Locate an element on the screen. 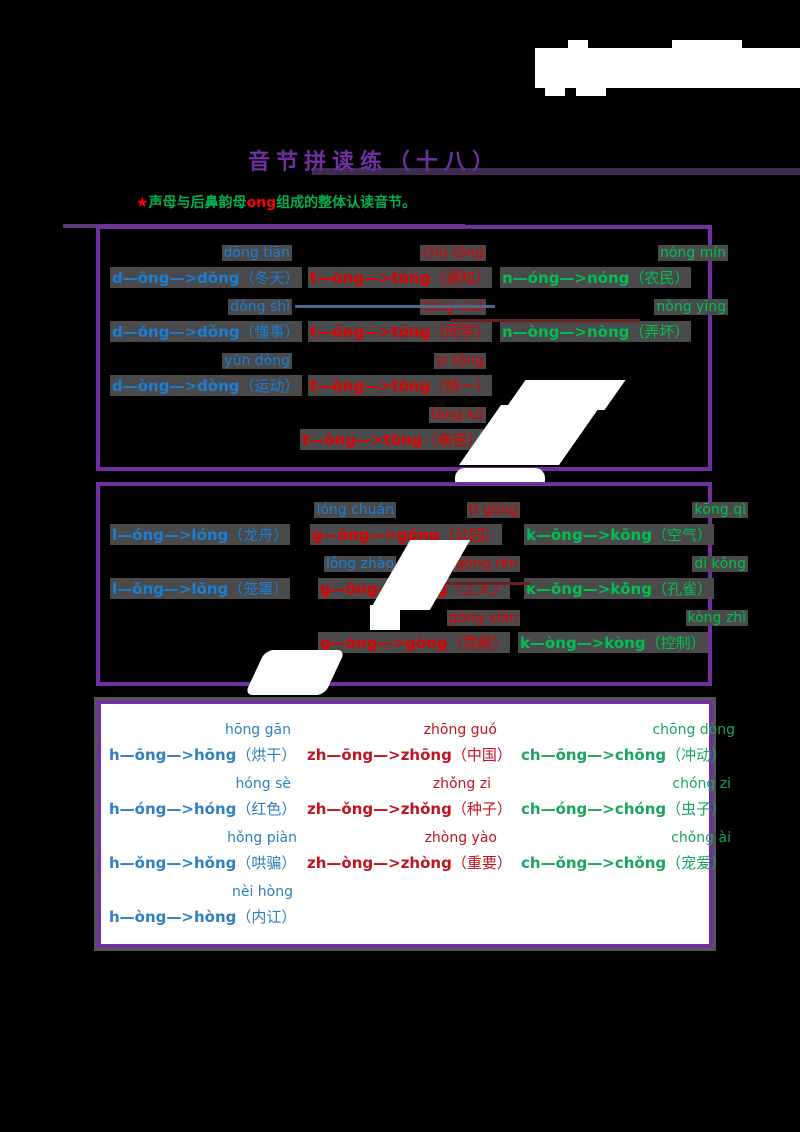  spelling-rule: h—óng—>hóng（红色） is located at coordinates (203, 809).